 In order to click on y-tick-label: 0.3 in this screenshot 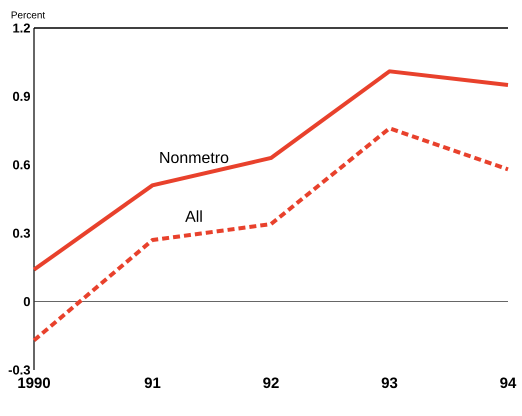, I will do `click(21, 233)`.